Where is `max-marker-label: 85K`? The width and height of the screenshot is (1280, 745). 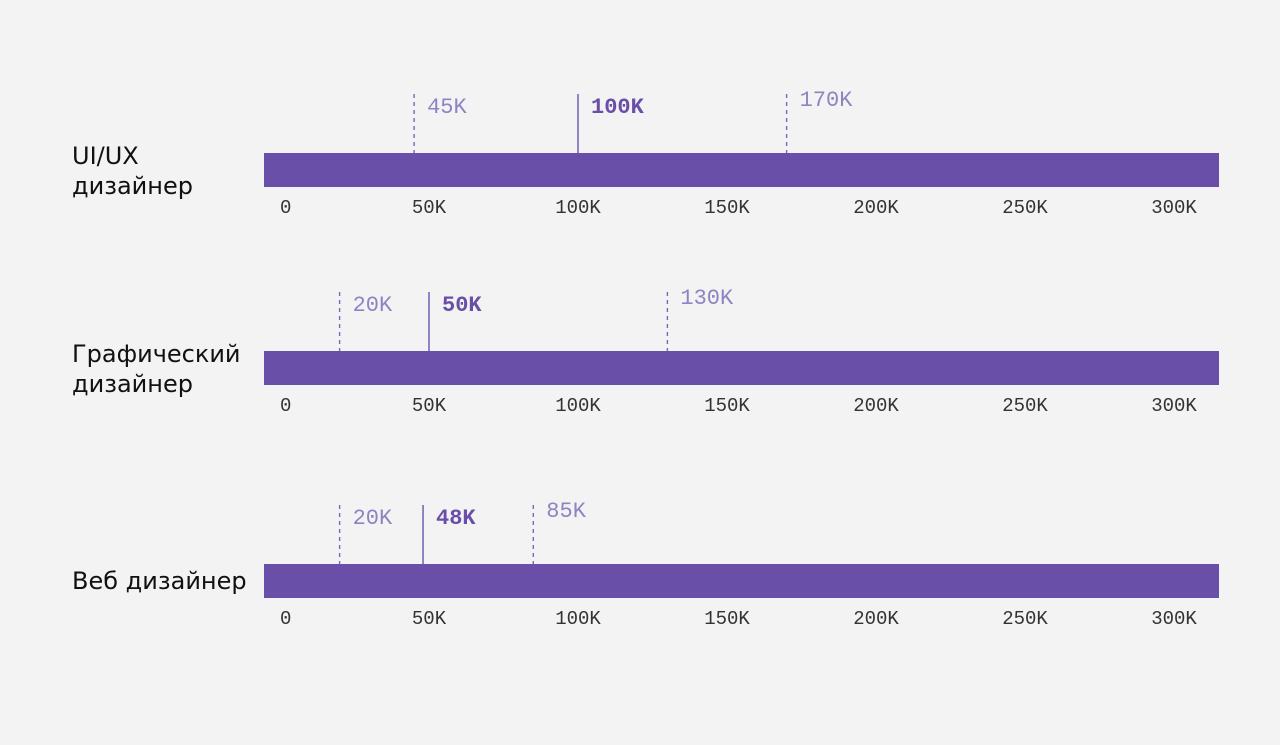
max-marker-label: 85K is located at coordinates (566, 511).